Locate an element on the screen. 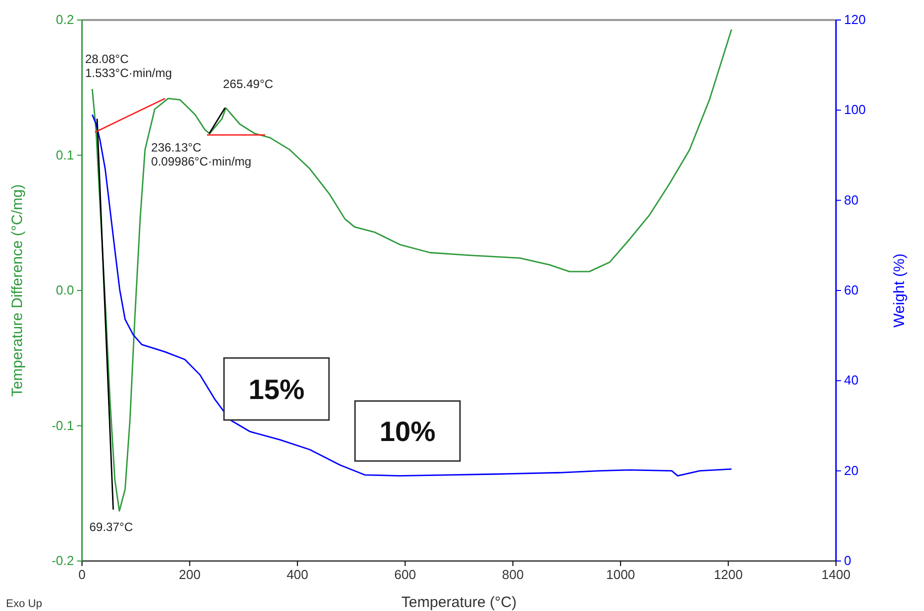  y-tick-label: 0.2 is located at coordinates (65, 19).